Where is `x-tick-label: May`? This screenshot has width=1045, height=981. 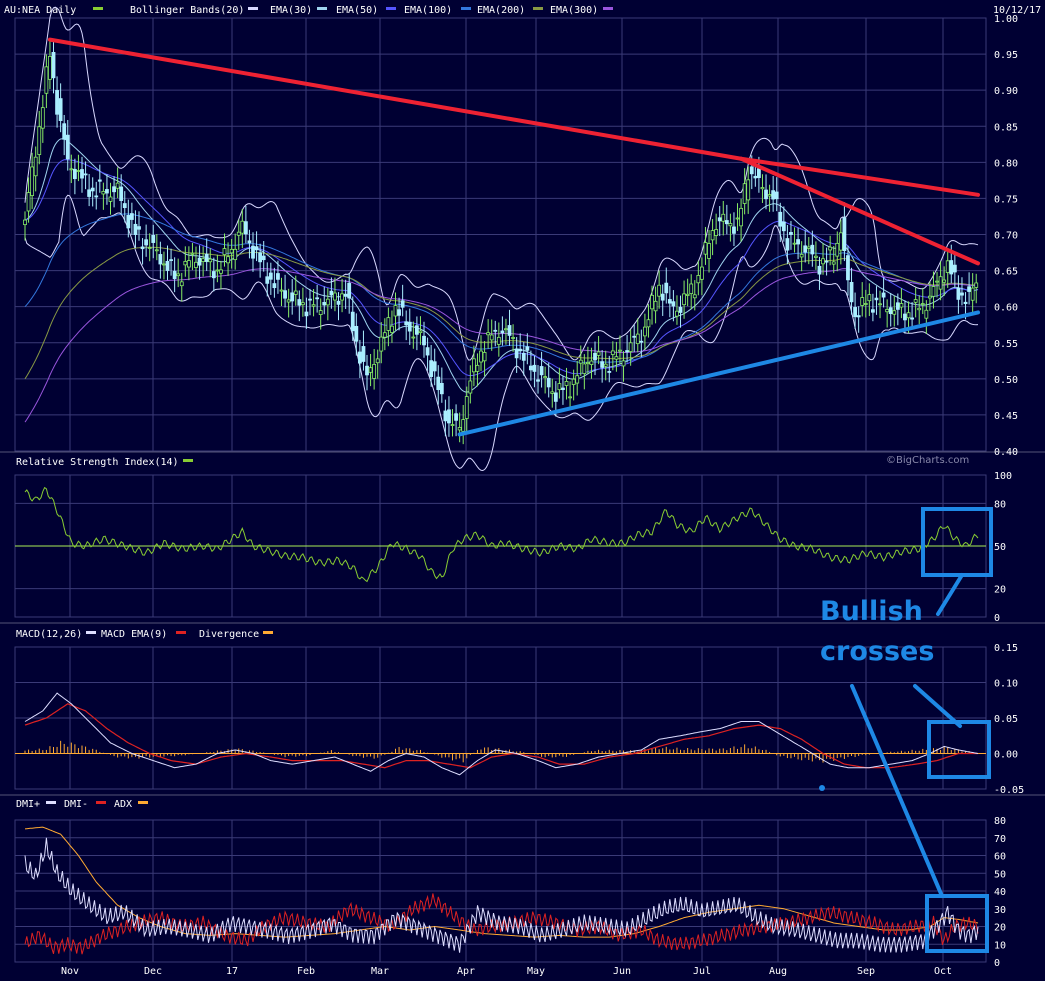
x-tick-label: May is located at coordinates (536, 971).